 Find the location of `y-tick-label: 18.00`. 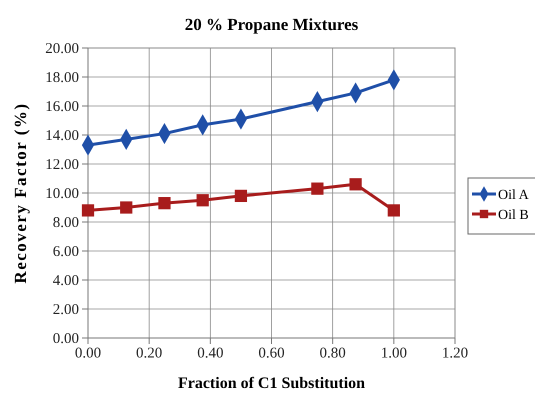

y-tick-label: 18.00 is located at coordinates (62, 78).